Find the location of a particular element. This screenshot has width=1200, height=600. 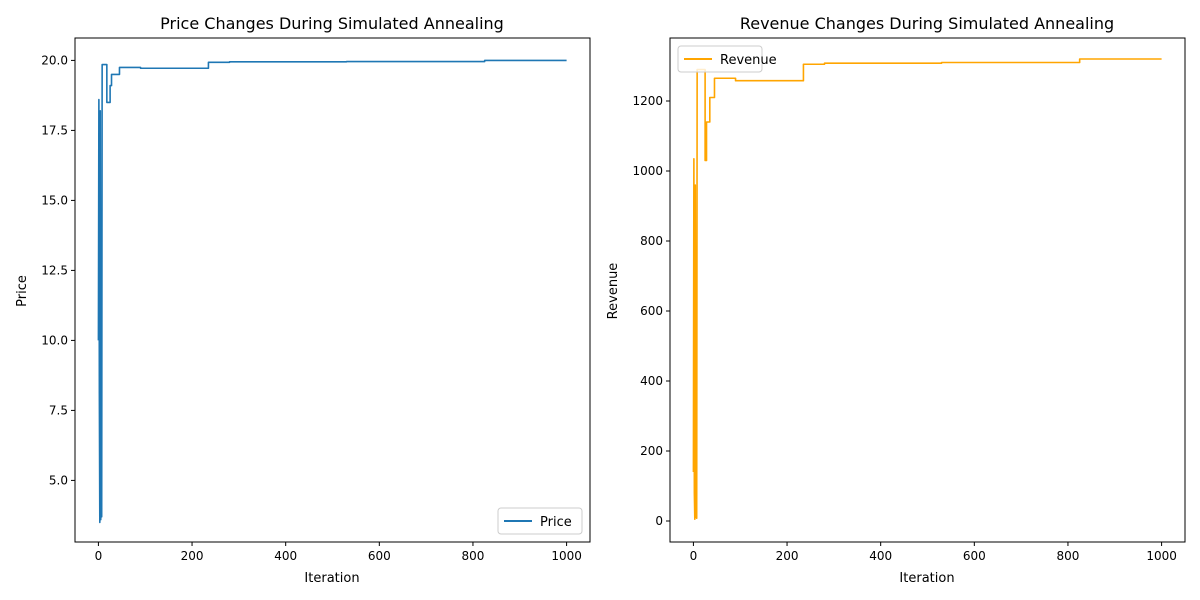

price-x-tick-label: 800 is located at coordinates (473, 556).